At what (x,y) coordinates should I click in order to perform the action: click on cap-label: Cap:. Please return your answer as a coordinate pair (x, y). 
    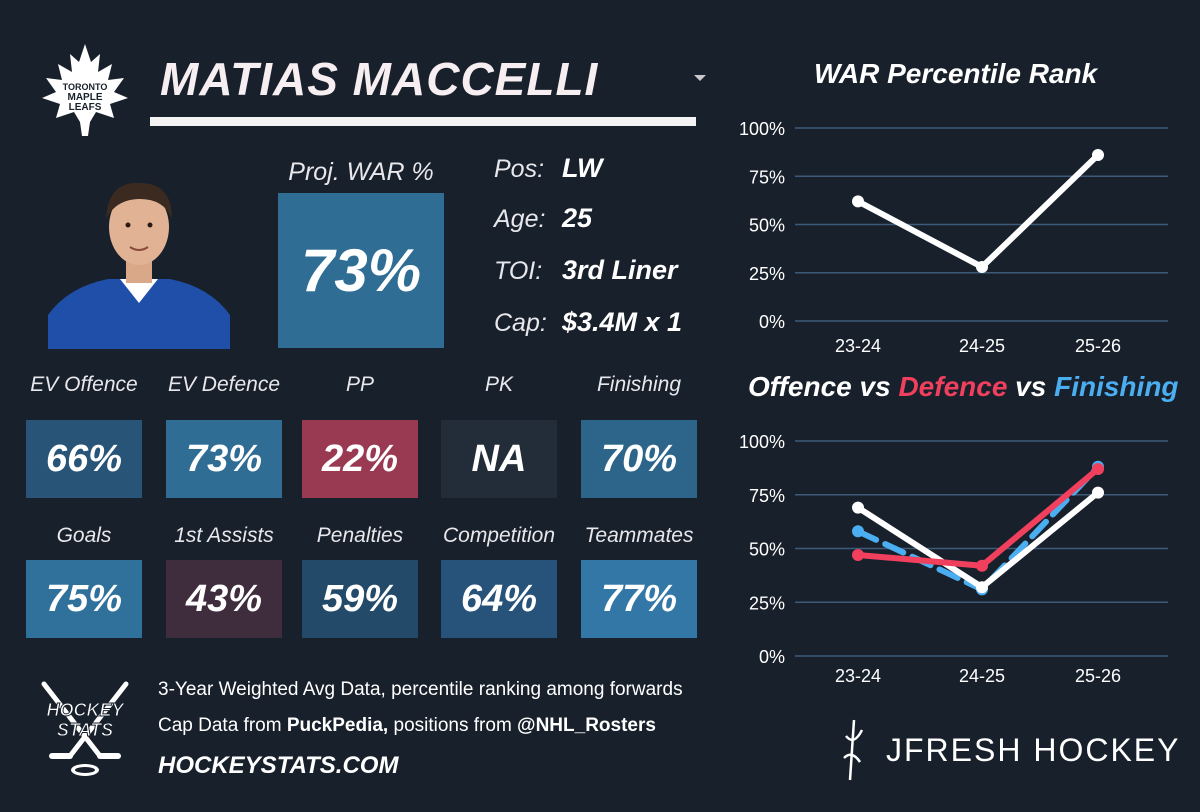
    Looking at the image, I should click on (520, 323).